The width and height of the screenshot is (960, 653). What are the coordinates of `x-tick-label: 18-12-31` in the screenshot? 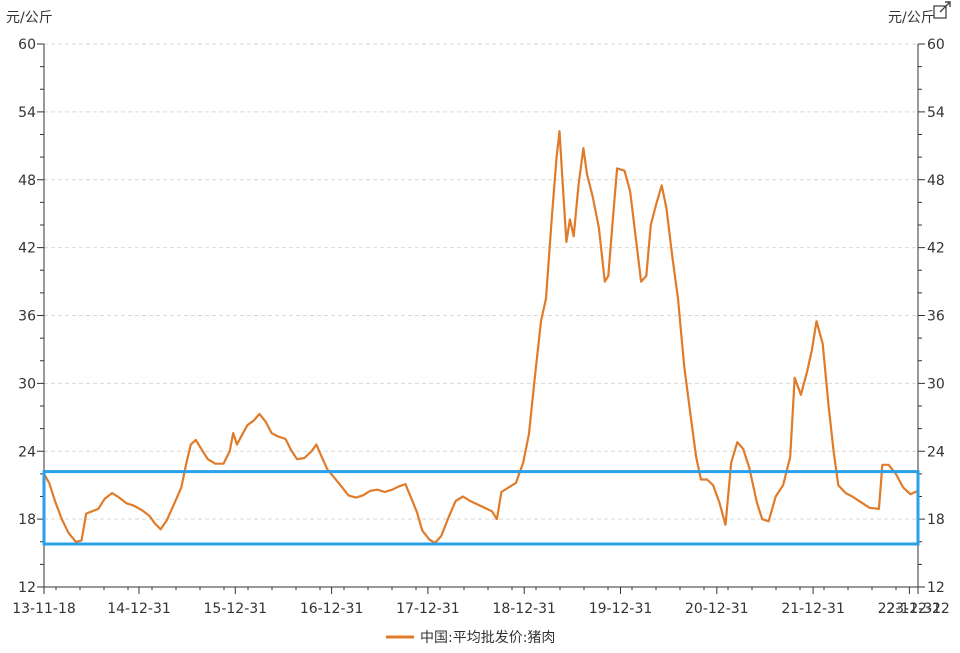 It's located at (524, 609).